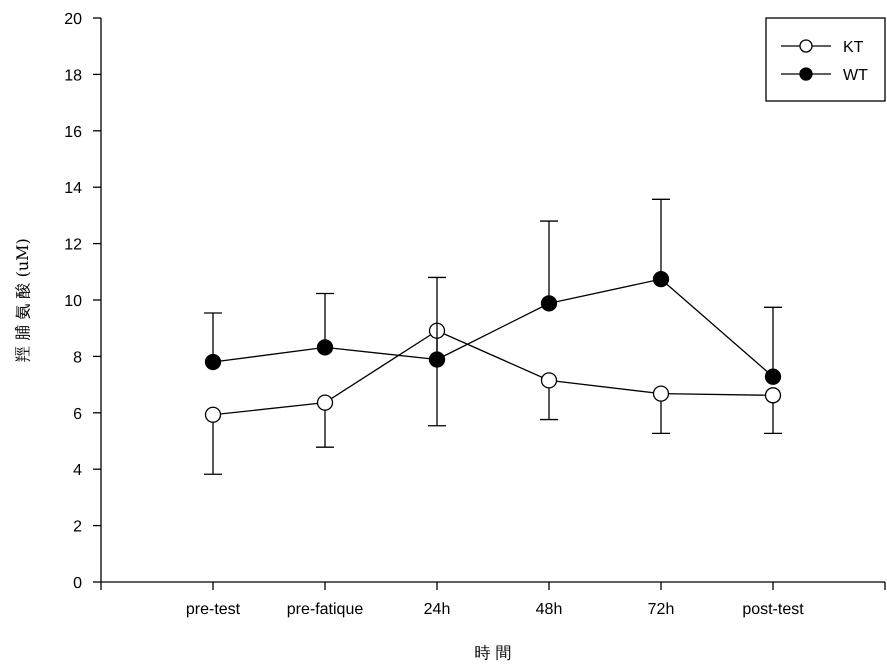 This screenshot has height=670, width=887. What do you see at coordinates (77, 414) in the screenshot?
I see `y-tick-label: 6` at bounding box center [77, 414].